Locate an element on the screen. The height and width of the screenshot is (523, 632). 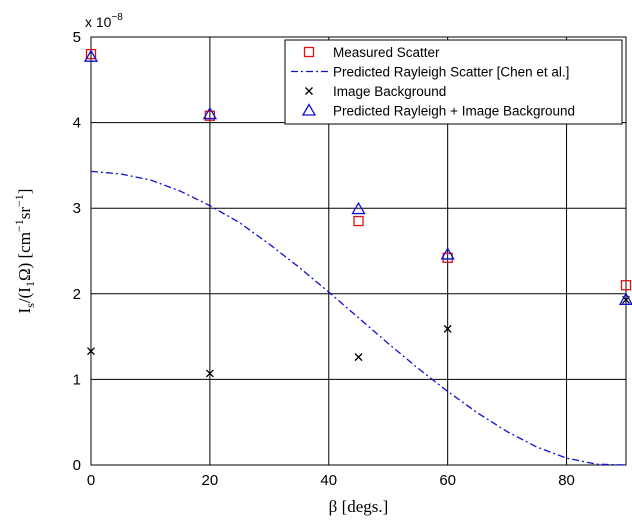
x-tick-label: 0 is located at coordinates (91, 480).